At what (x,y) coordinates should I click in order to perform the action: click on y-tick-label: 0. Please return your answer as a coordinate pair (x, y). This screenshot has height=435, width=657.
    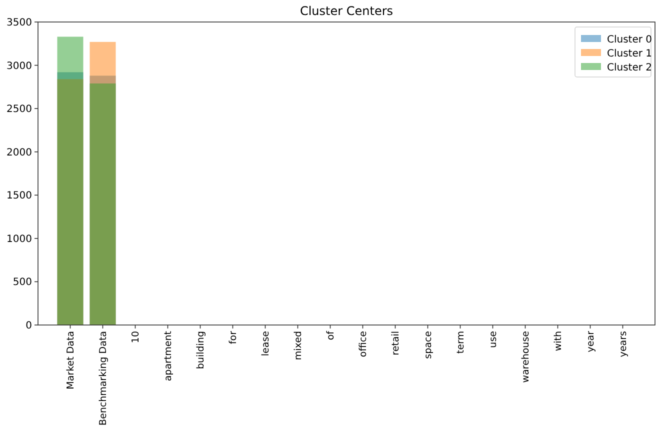
    Looking at the image, I should click on (29, 326).